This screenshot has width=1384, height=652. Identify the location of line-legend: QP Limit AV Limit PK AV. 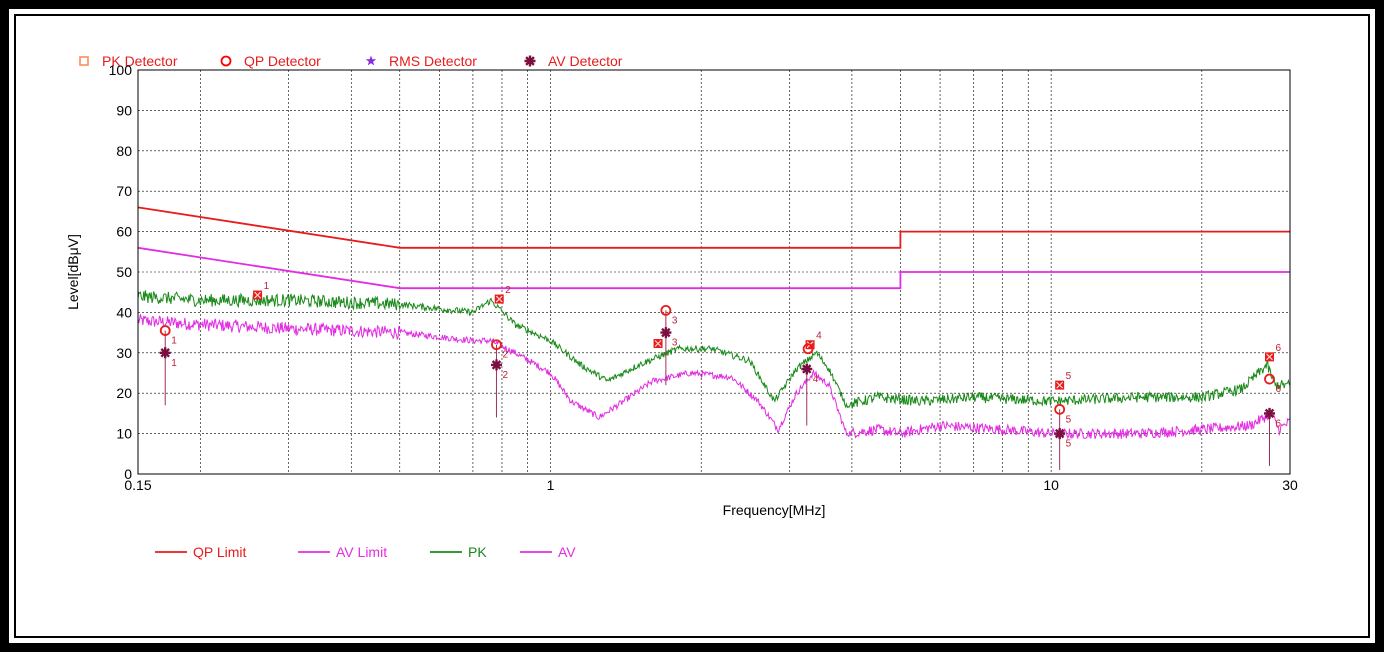
(365, 552).